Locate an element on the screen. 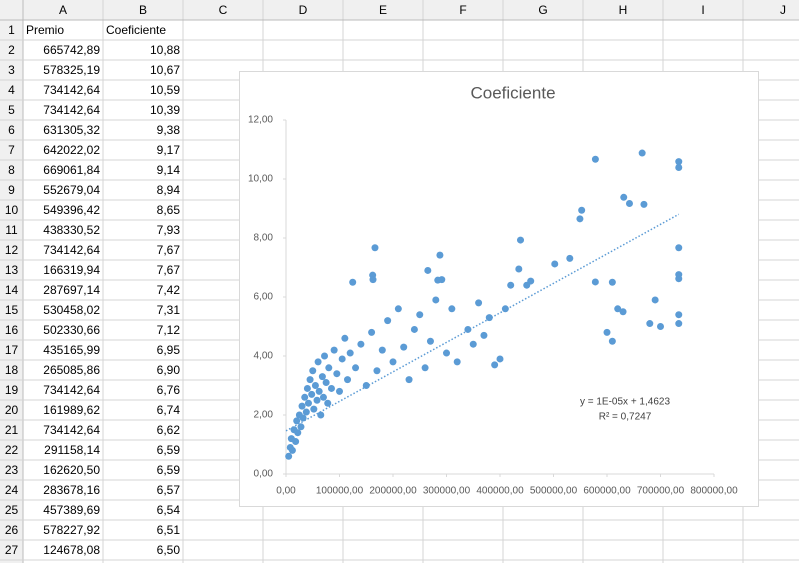  column-header: F is located at coordinates (462, 10).